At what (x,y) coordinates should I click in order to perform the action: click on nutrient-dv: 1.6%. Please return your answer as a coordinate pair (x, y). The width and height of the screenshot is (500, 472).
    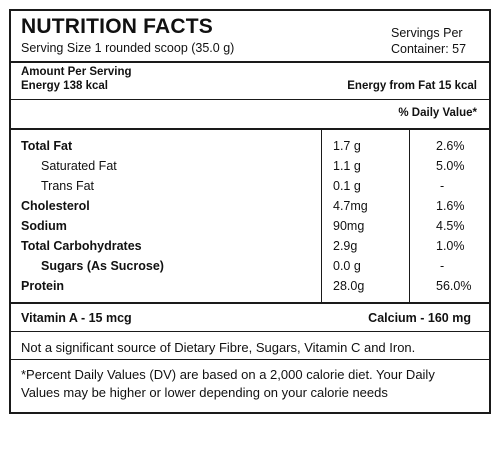
    Looking at the image, I should click on (450, 206).